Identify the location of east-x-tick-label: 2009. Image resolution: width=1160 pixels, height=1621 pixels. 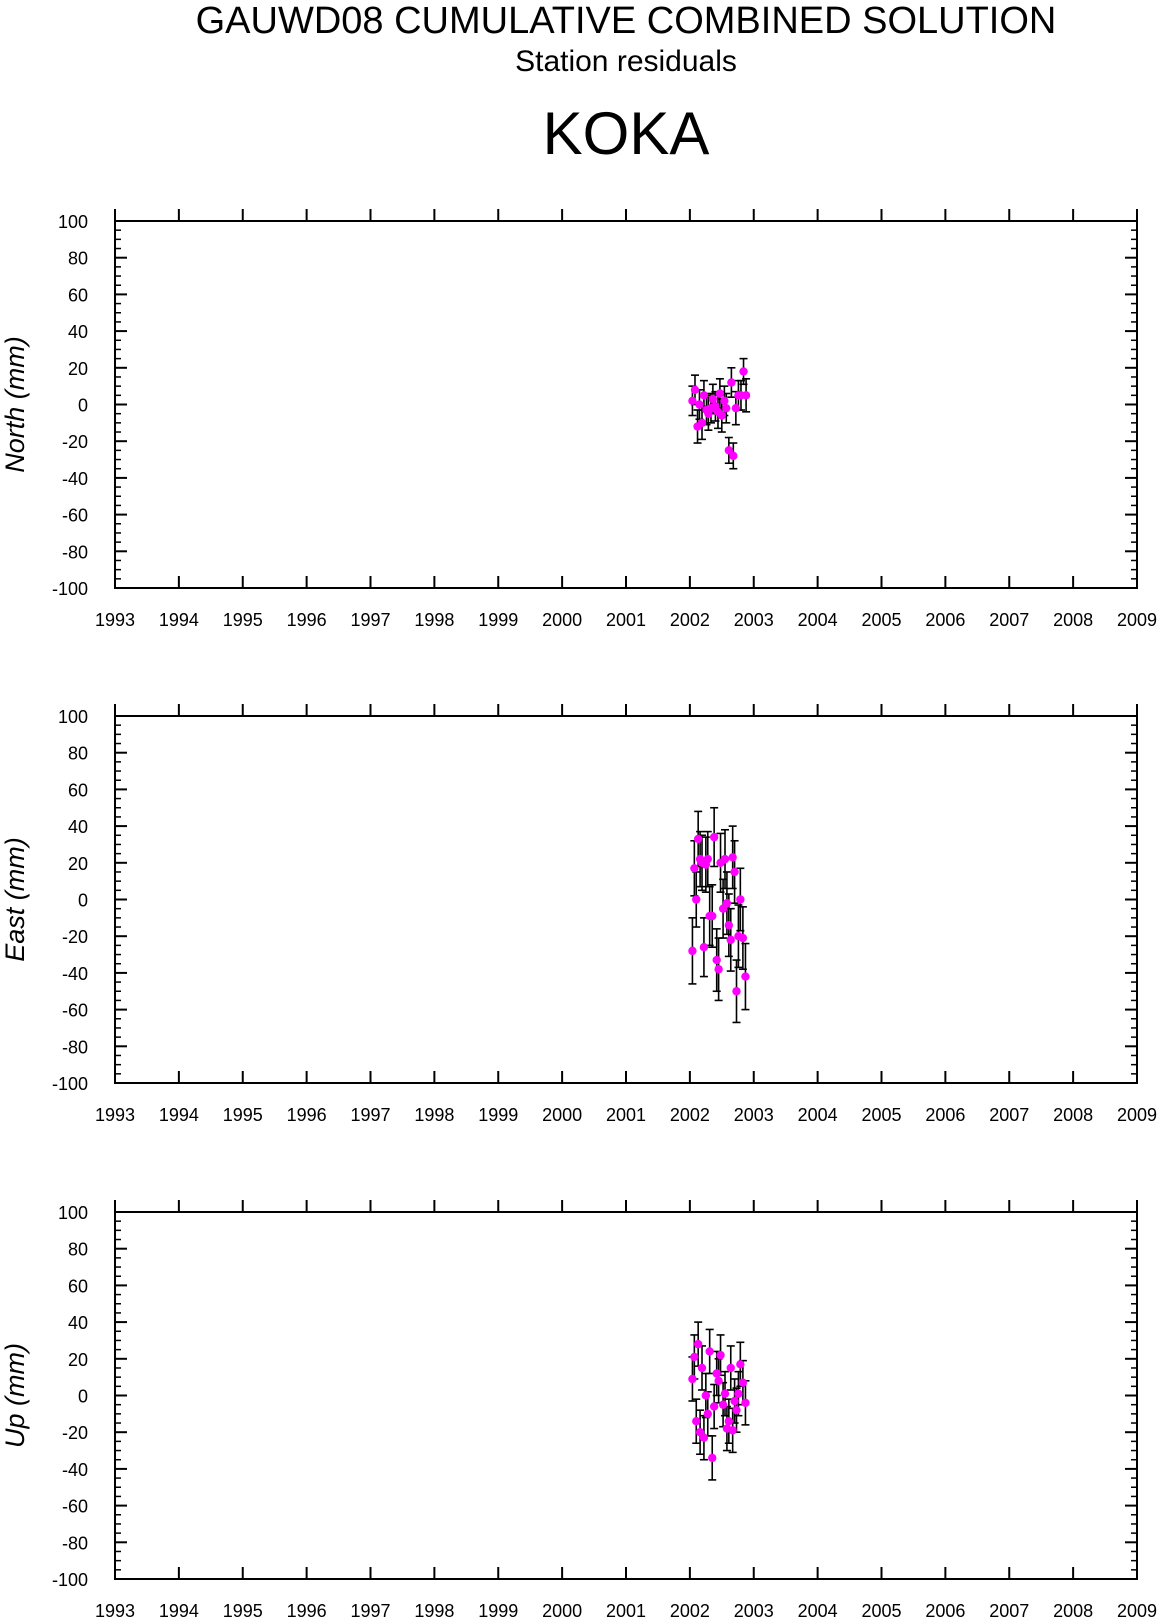
(1137, 1115).